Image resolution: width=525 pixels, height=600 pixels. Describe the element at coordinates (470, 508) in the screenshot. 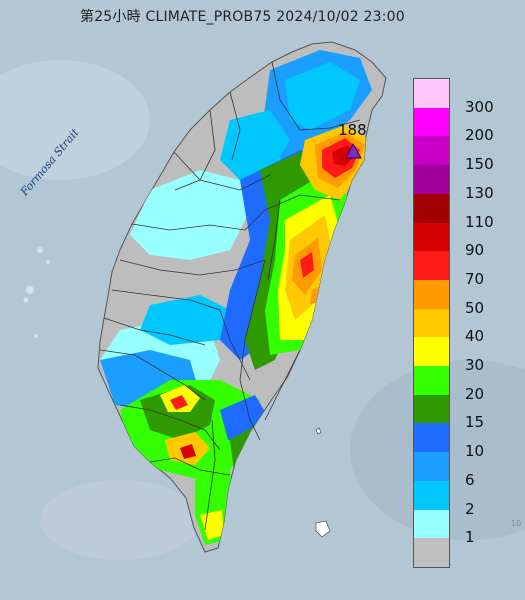

I see `legend-label: 2` at that location.